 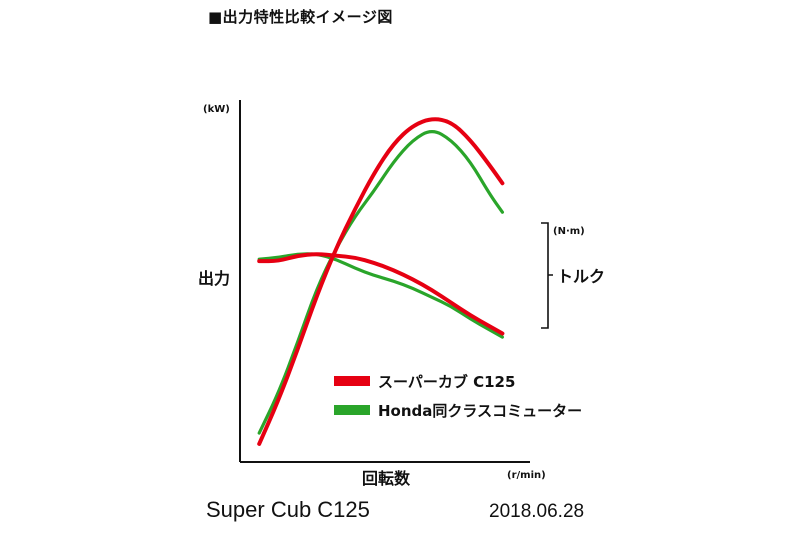 What do you see at coordinates (526, 475) in the screenshot?
I see `x-unit-label: (r/min)` at bounding box center [526, 475].